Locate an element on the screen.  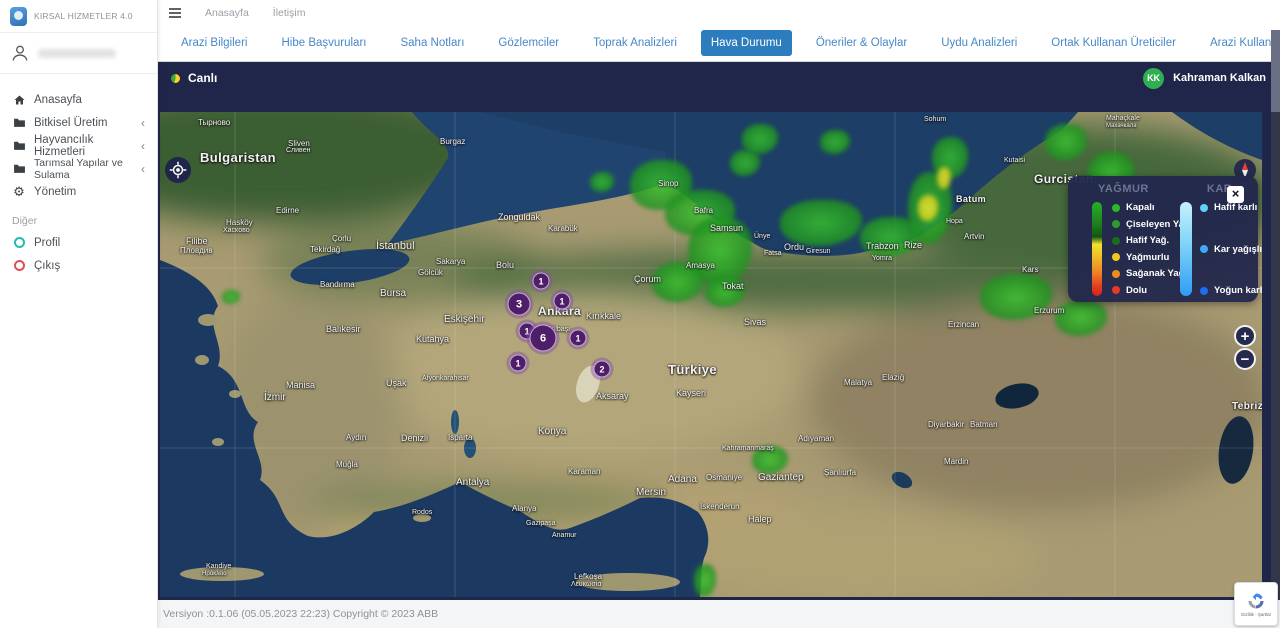
person-icon is located at coordinates (20, 53).